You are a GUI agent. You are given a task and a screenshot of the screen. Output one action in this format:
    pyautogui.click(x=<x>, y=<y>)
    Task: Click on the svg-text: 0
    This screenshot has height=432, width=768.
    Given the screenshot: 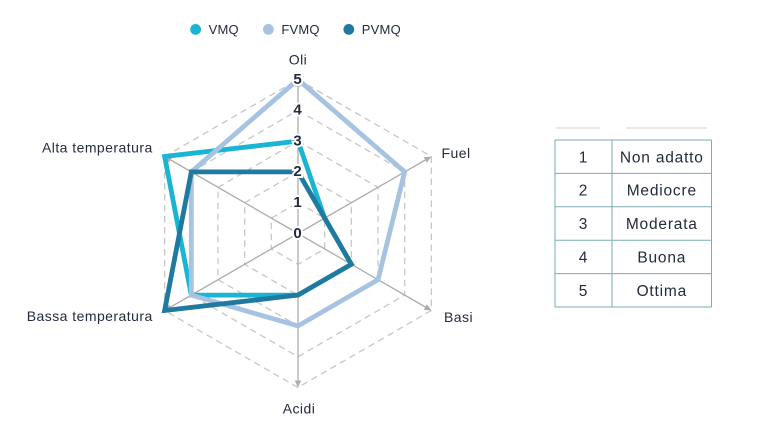 What is the action you would take?
    pyautogui.click(x=297, y=233)
    